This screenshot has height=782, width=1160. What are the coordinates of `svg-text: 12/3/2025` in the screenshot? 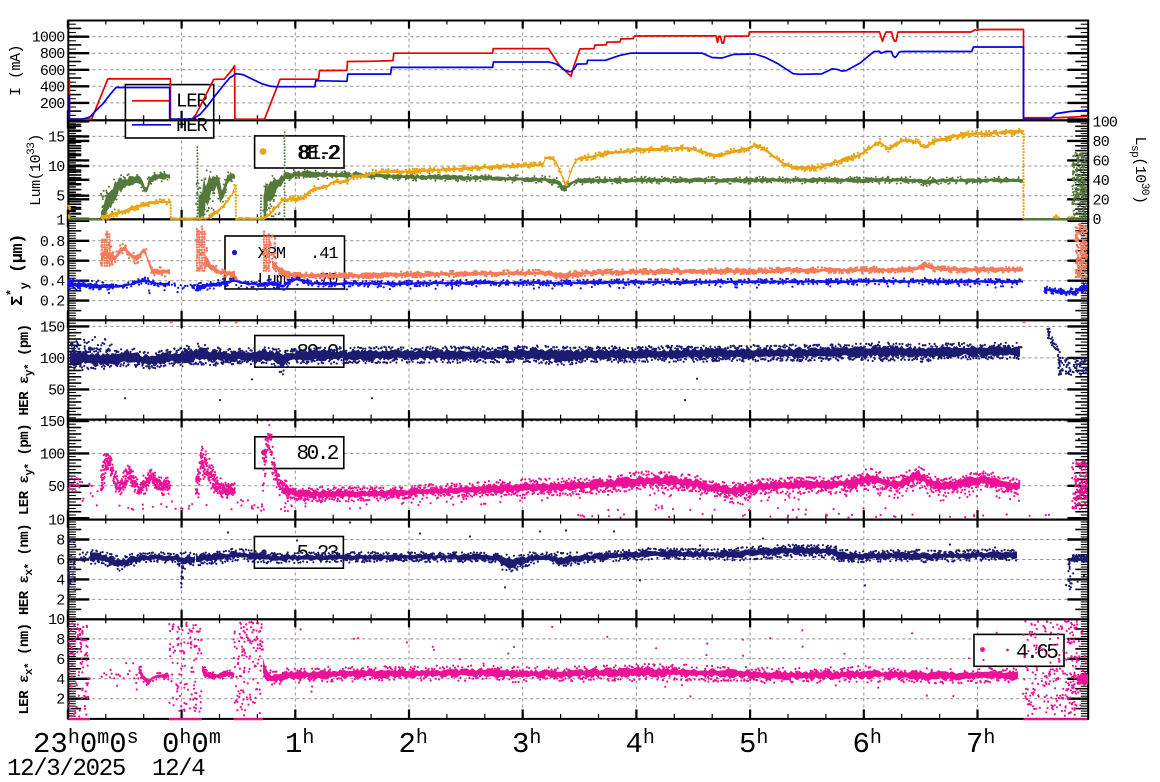 It's located at (66, 769).